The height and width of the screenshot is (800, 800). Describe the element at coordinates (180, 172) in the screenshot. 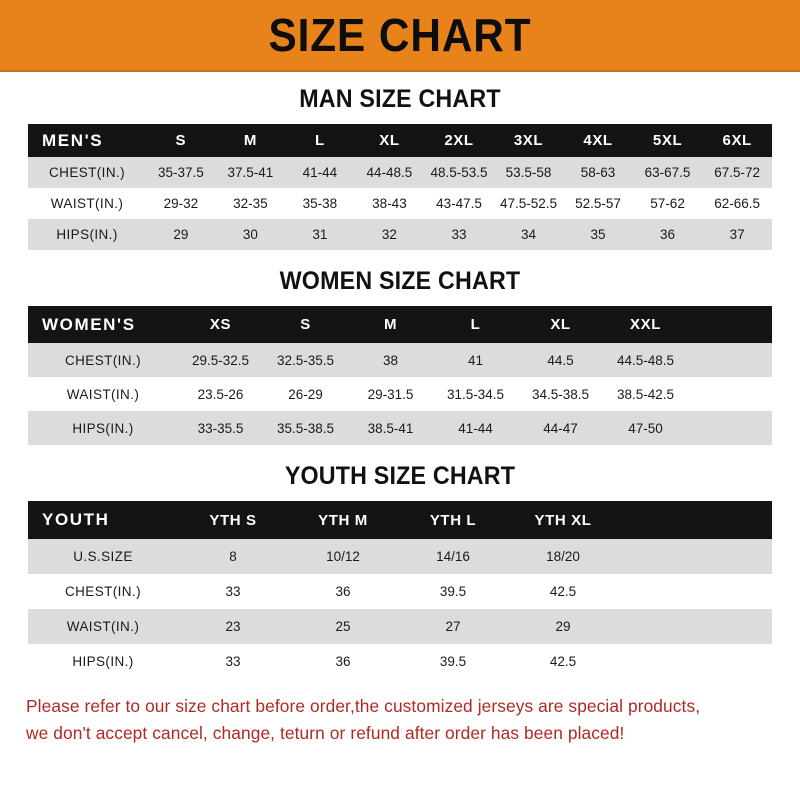

I see `table-cell: 35-37.5` at that location.